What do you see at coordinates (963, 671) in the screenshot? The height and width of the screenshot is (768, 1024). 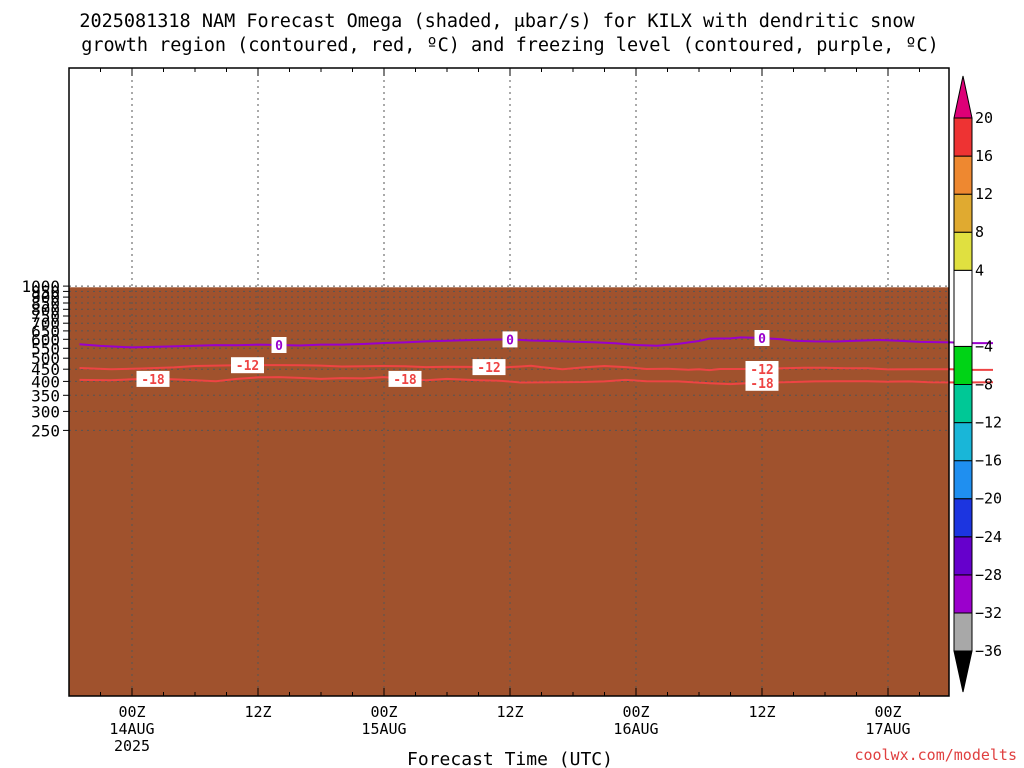 I see `colorbar-lower-arrow` at bounding box center [963, 671].